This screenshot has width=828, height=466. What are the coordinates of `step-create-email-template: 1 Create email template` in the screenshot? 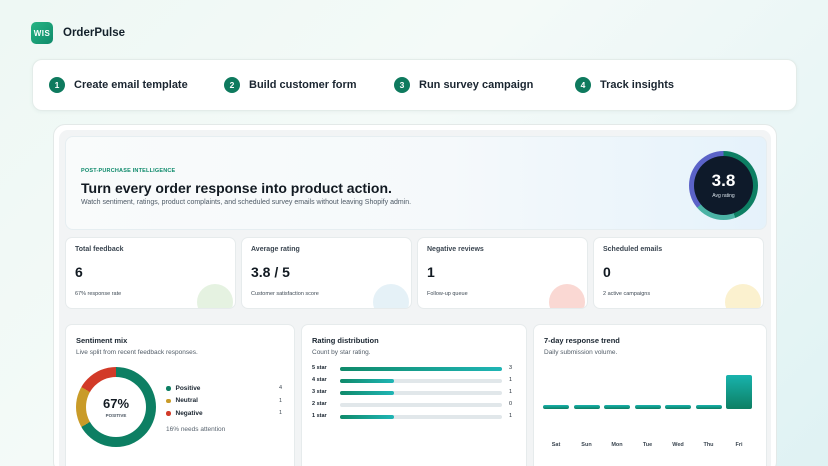 It's located at (118, 85).